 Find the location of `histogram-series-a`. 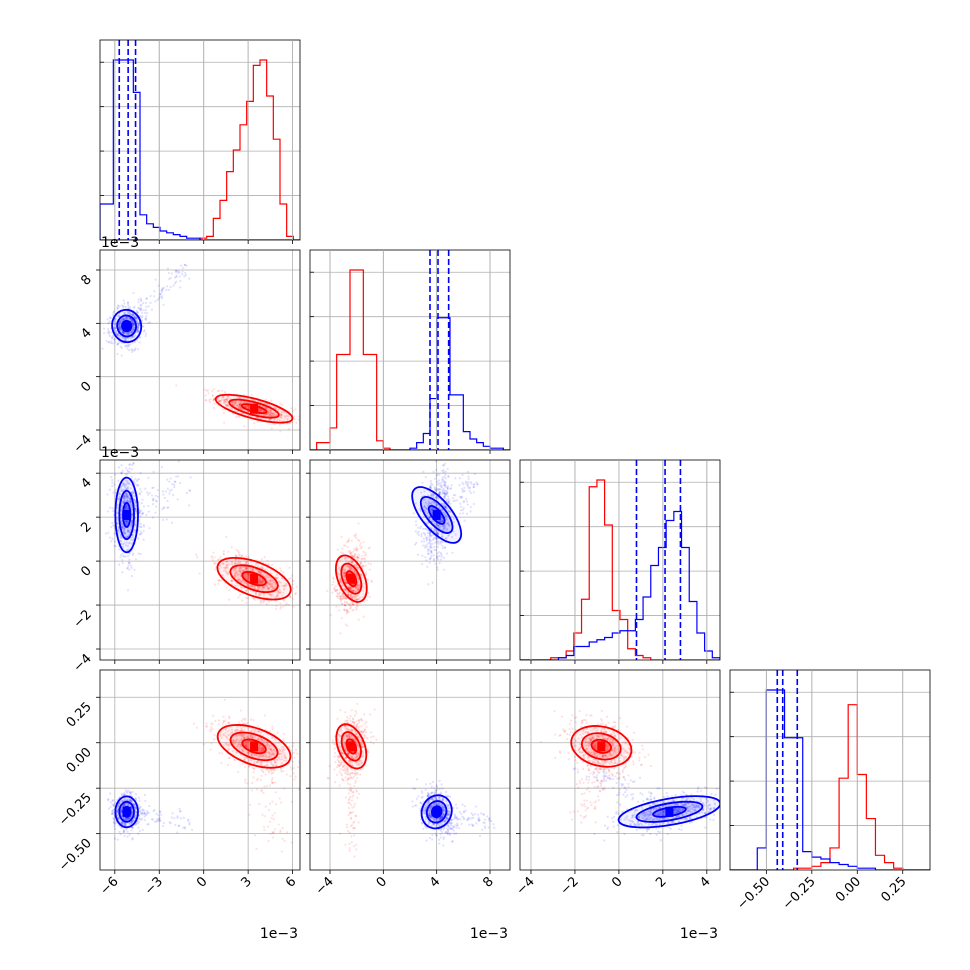

histogram-series-a is located at coordinates (830, 779).